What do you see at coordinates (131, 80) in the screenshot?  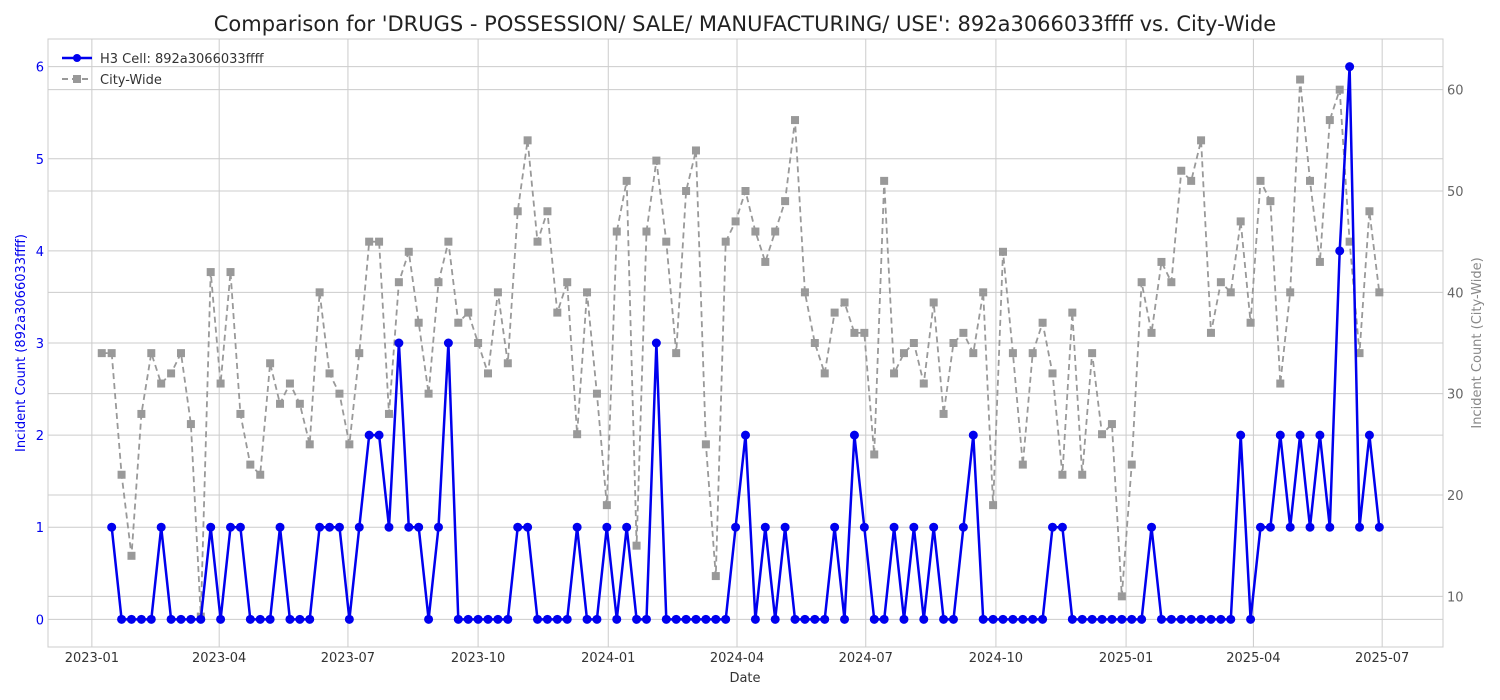 I see `legend-label-city: City-Wide` at bounding box center [131, 80].